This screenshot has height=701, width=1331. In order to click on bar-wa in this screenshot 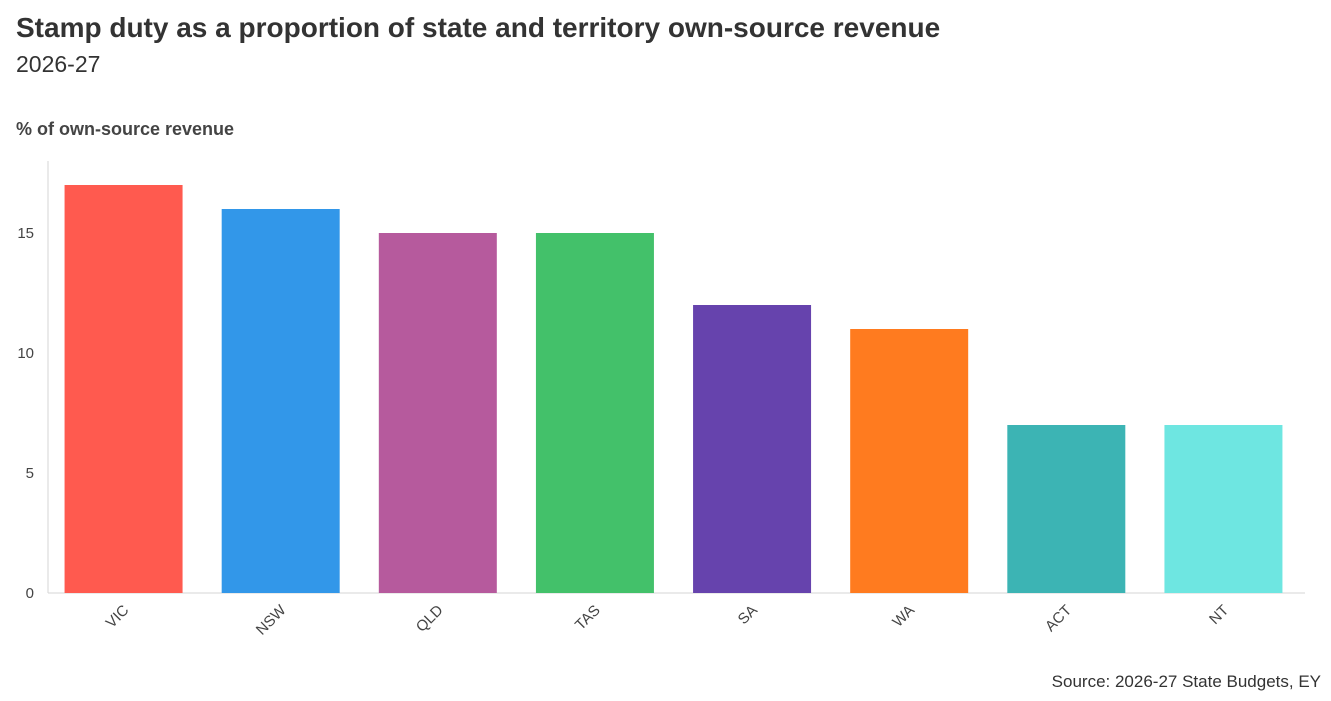, I will do `click(909, 461)`.